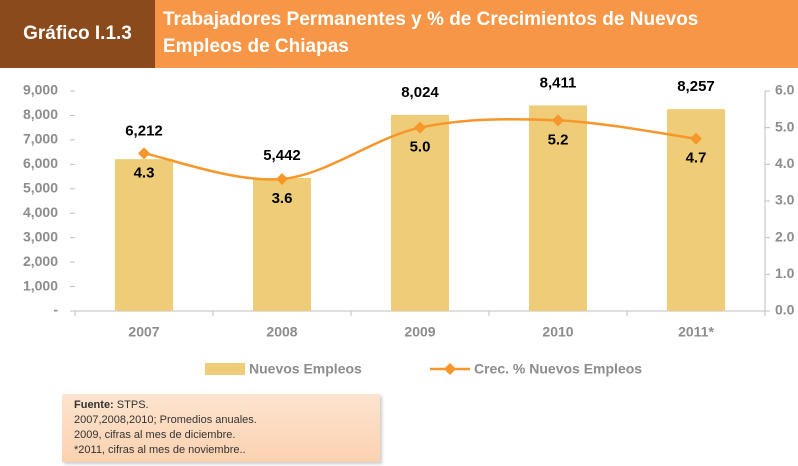 This screenshot has width=798, height=466. What do you see at coordinates (420, 92) in the screenshot?
I see `data-label: 8,024` at bounding box center [420, 92].